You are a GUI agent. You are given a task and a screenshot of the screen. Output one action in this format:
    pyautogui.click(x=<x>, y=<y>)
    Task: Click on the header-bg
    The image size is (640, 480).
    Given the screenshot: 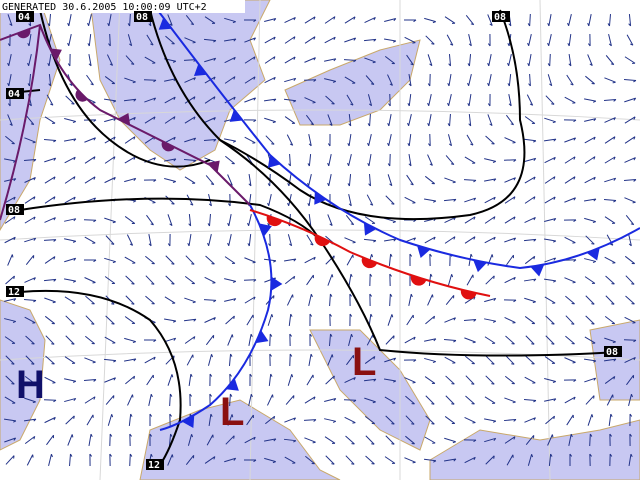 What is the action you would take?
    pyautogui.click(x=122, y=6)
    